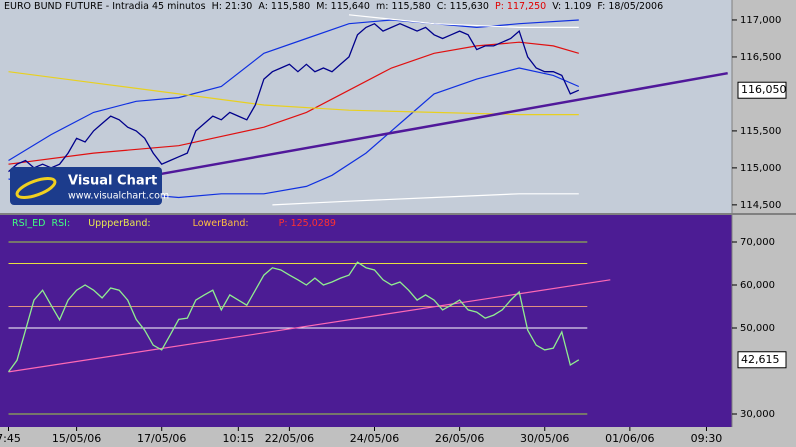 This screenshot has width=796, height=447. I want to click on x-tick-label: 7:45, so click(10, 438).